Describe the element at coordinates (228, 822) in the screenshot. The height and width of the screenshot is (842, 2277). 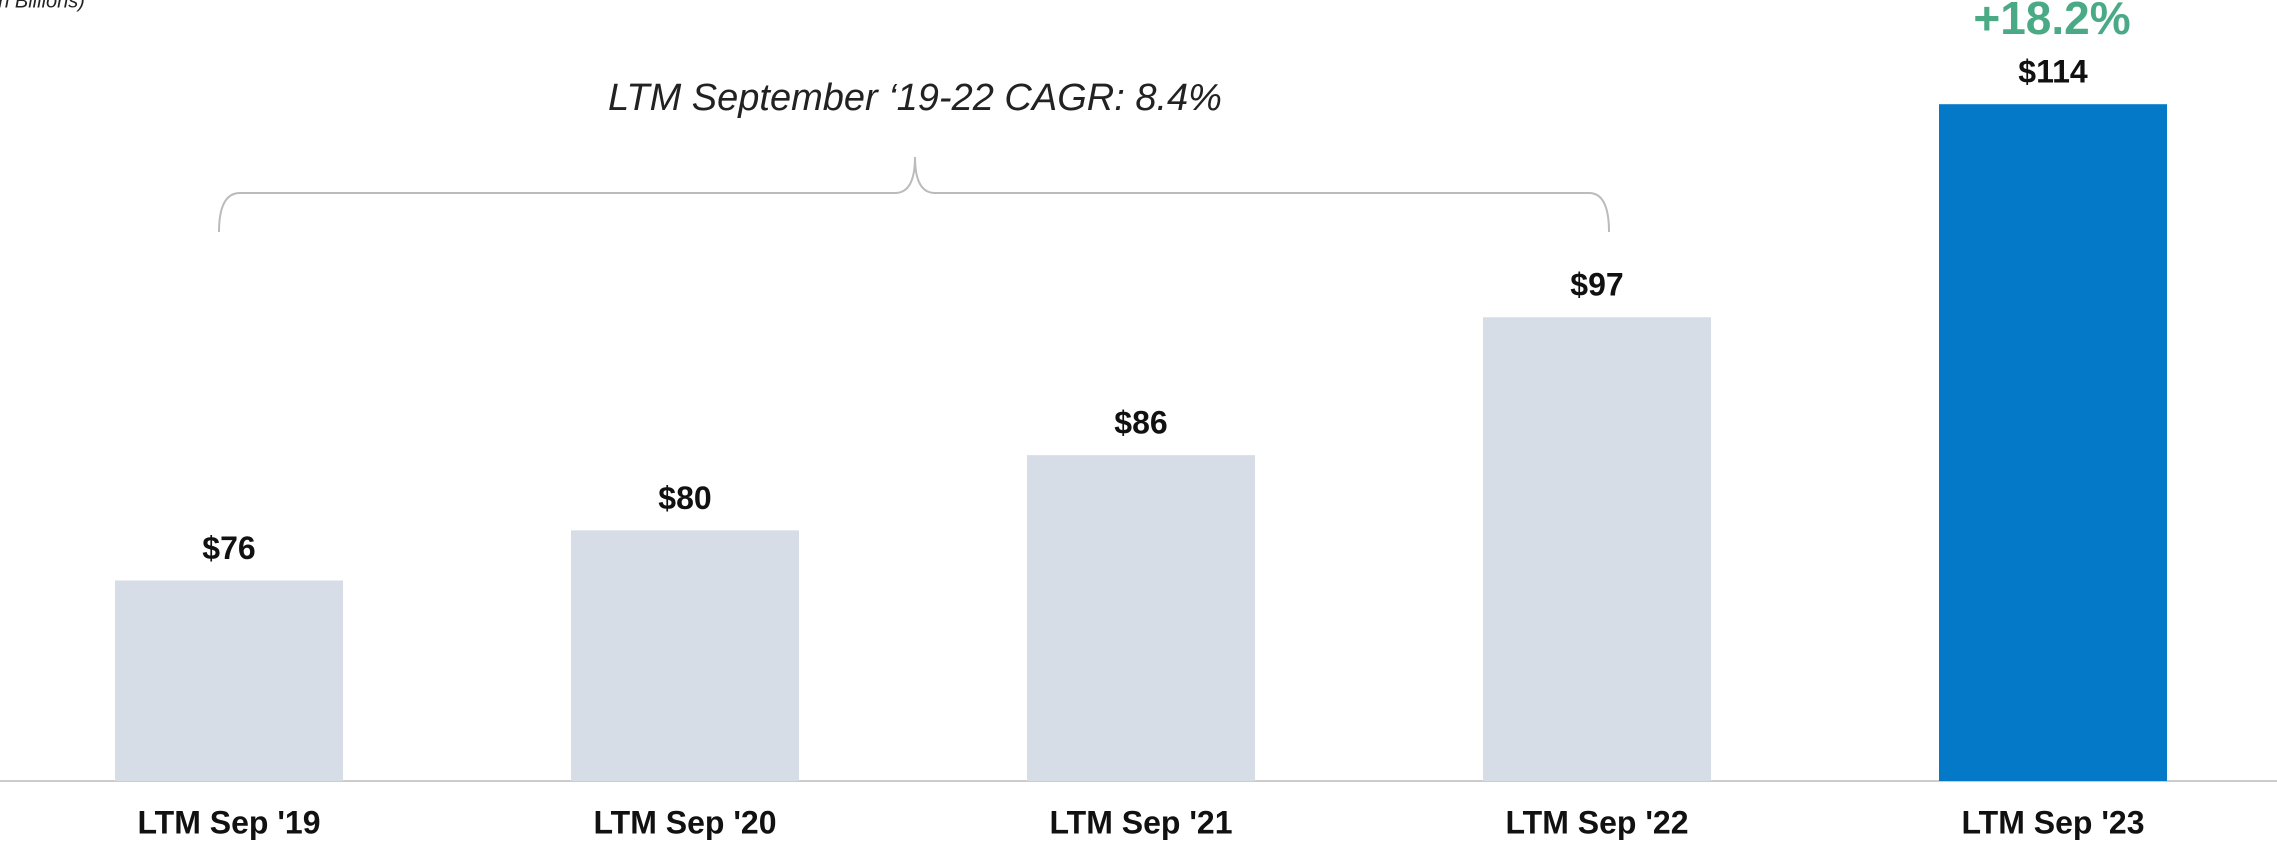
I see `x-tick-label: LTM Sep '19` at that location.